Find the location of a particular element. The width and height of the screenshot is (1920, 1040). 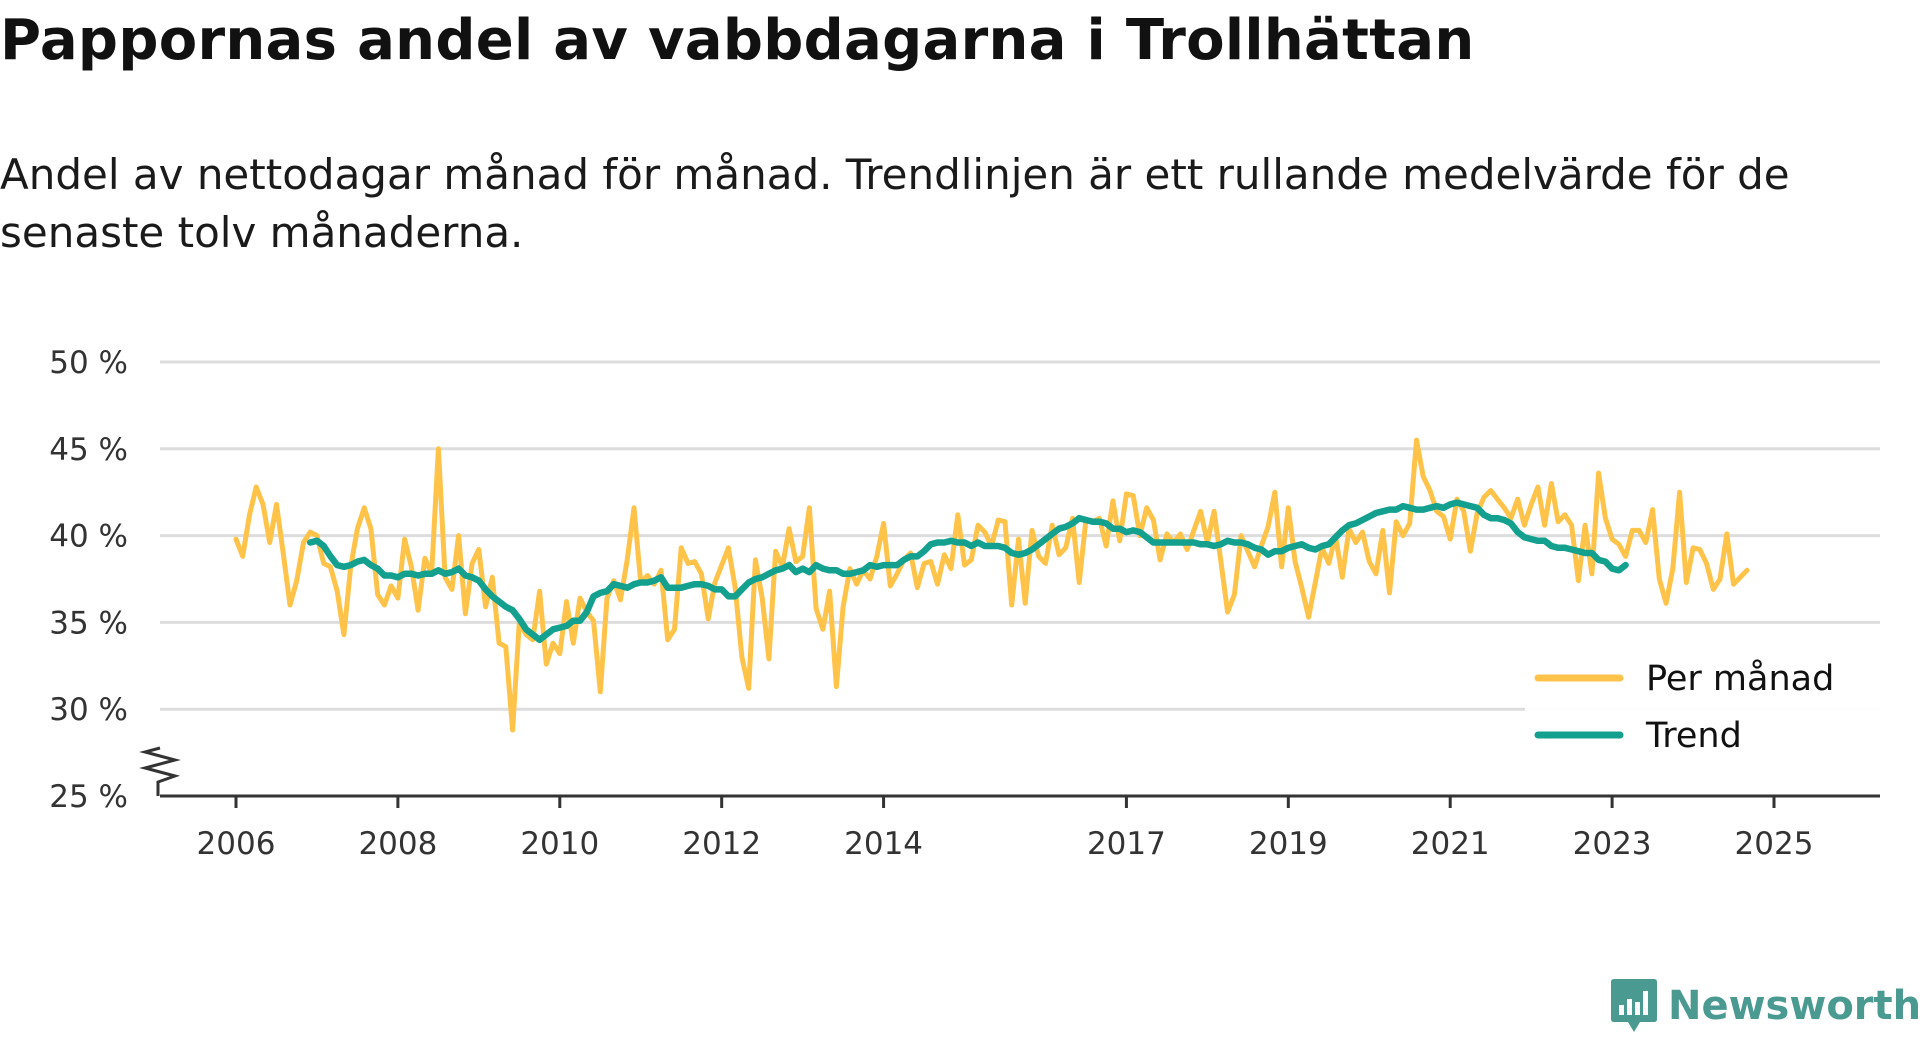

legend-label-per-manad: Per månad is located at coordinates (1740, 678).